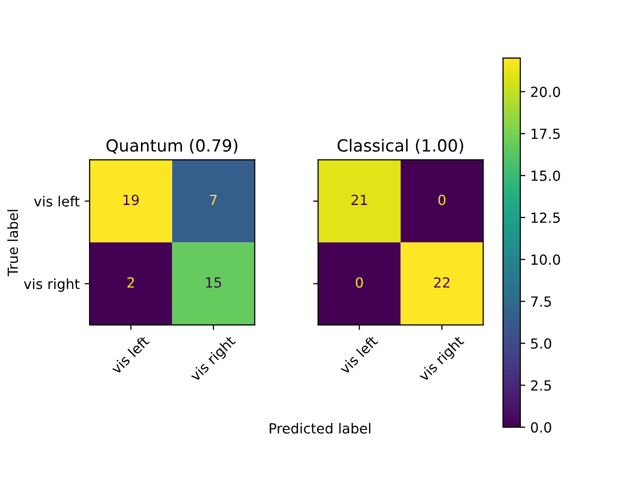 The width and height of the screenshot is (640, 480). What do you see at coordinates (541, 385) in the screenshot?
I see `color-bar-label: 2.5` at bounding box center [541, 385].